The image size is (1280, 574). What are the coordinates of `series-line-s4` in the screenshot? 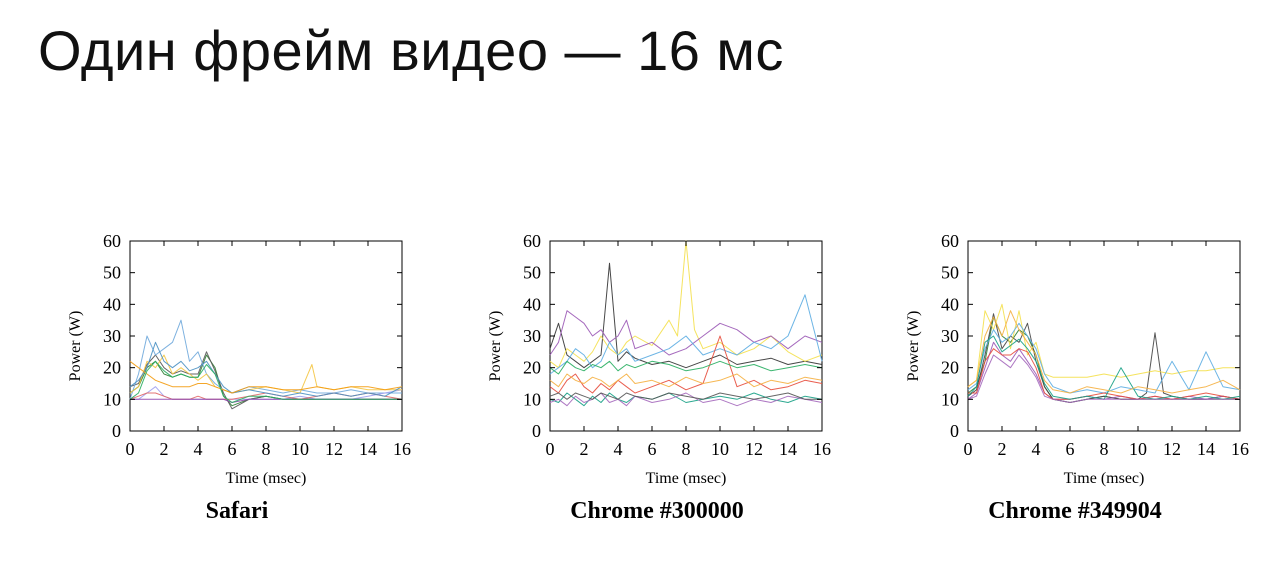 It's located at (686, 334).